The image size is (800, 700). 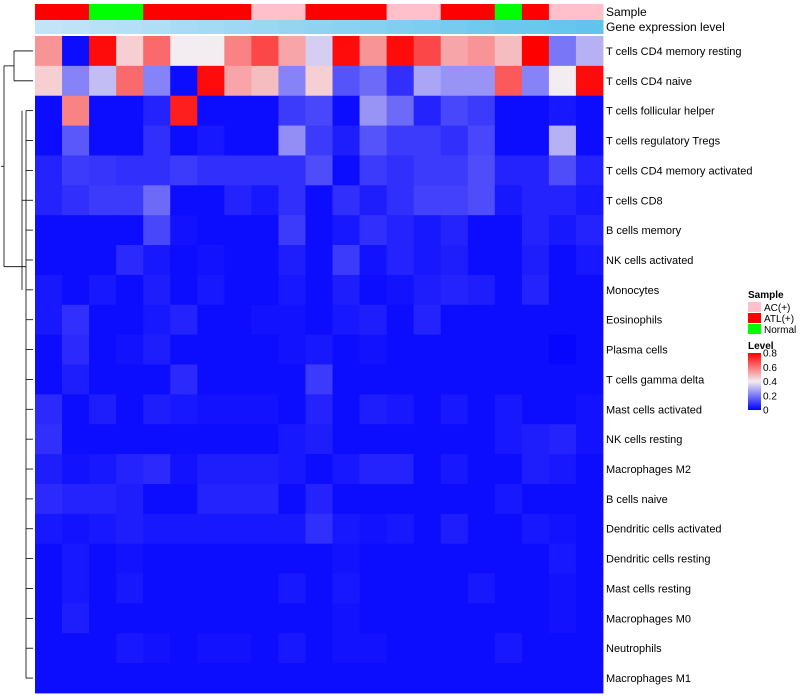 What do you see at coordinates (780, 330) in the screenshot?
I see `legend-entry-normal: Normal` at bounding box center [780, 330].